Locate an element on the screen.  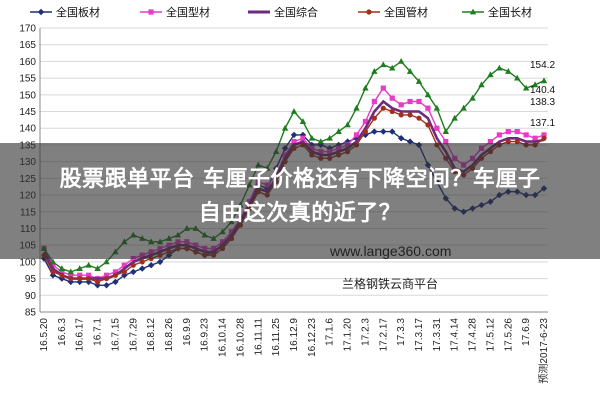
x-tick-label: 17.5.12 is located at coordinates (490, 335).